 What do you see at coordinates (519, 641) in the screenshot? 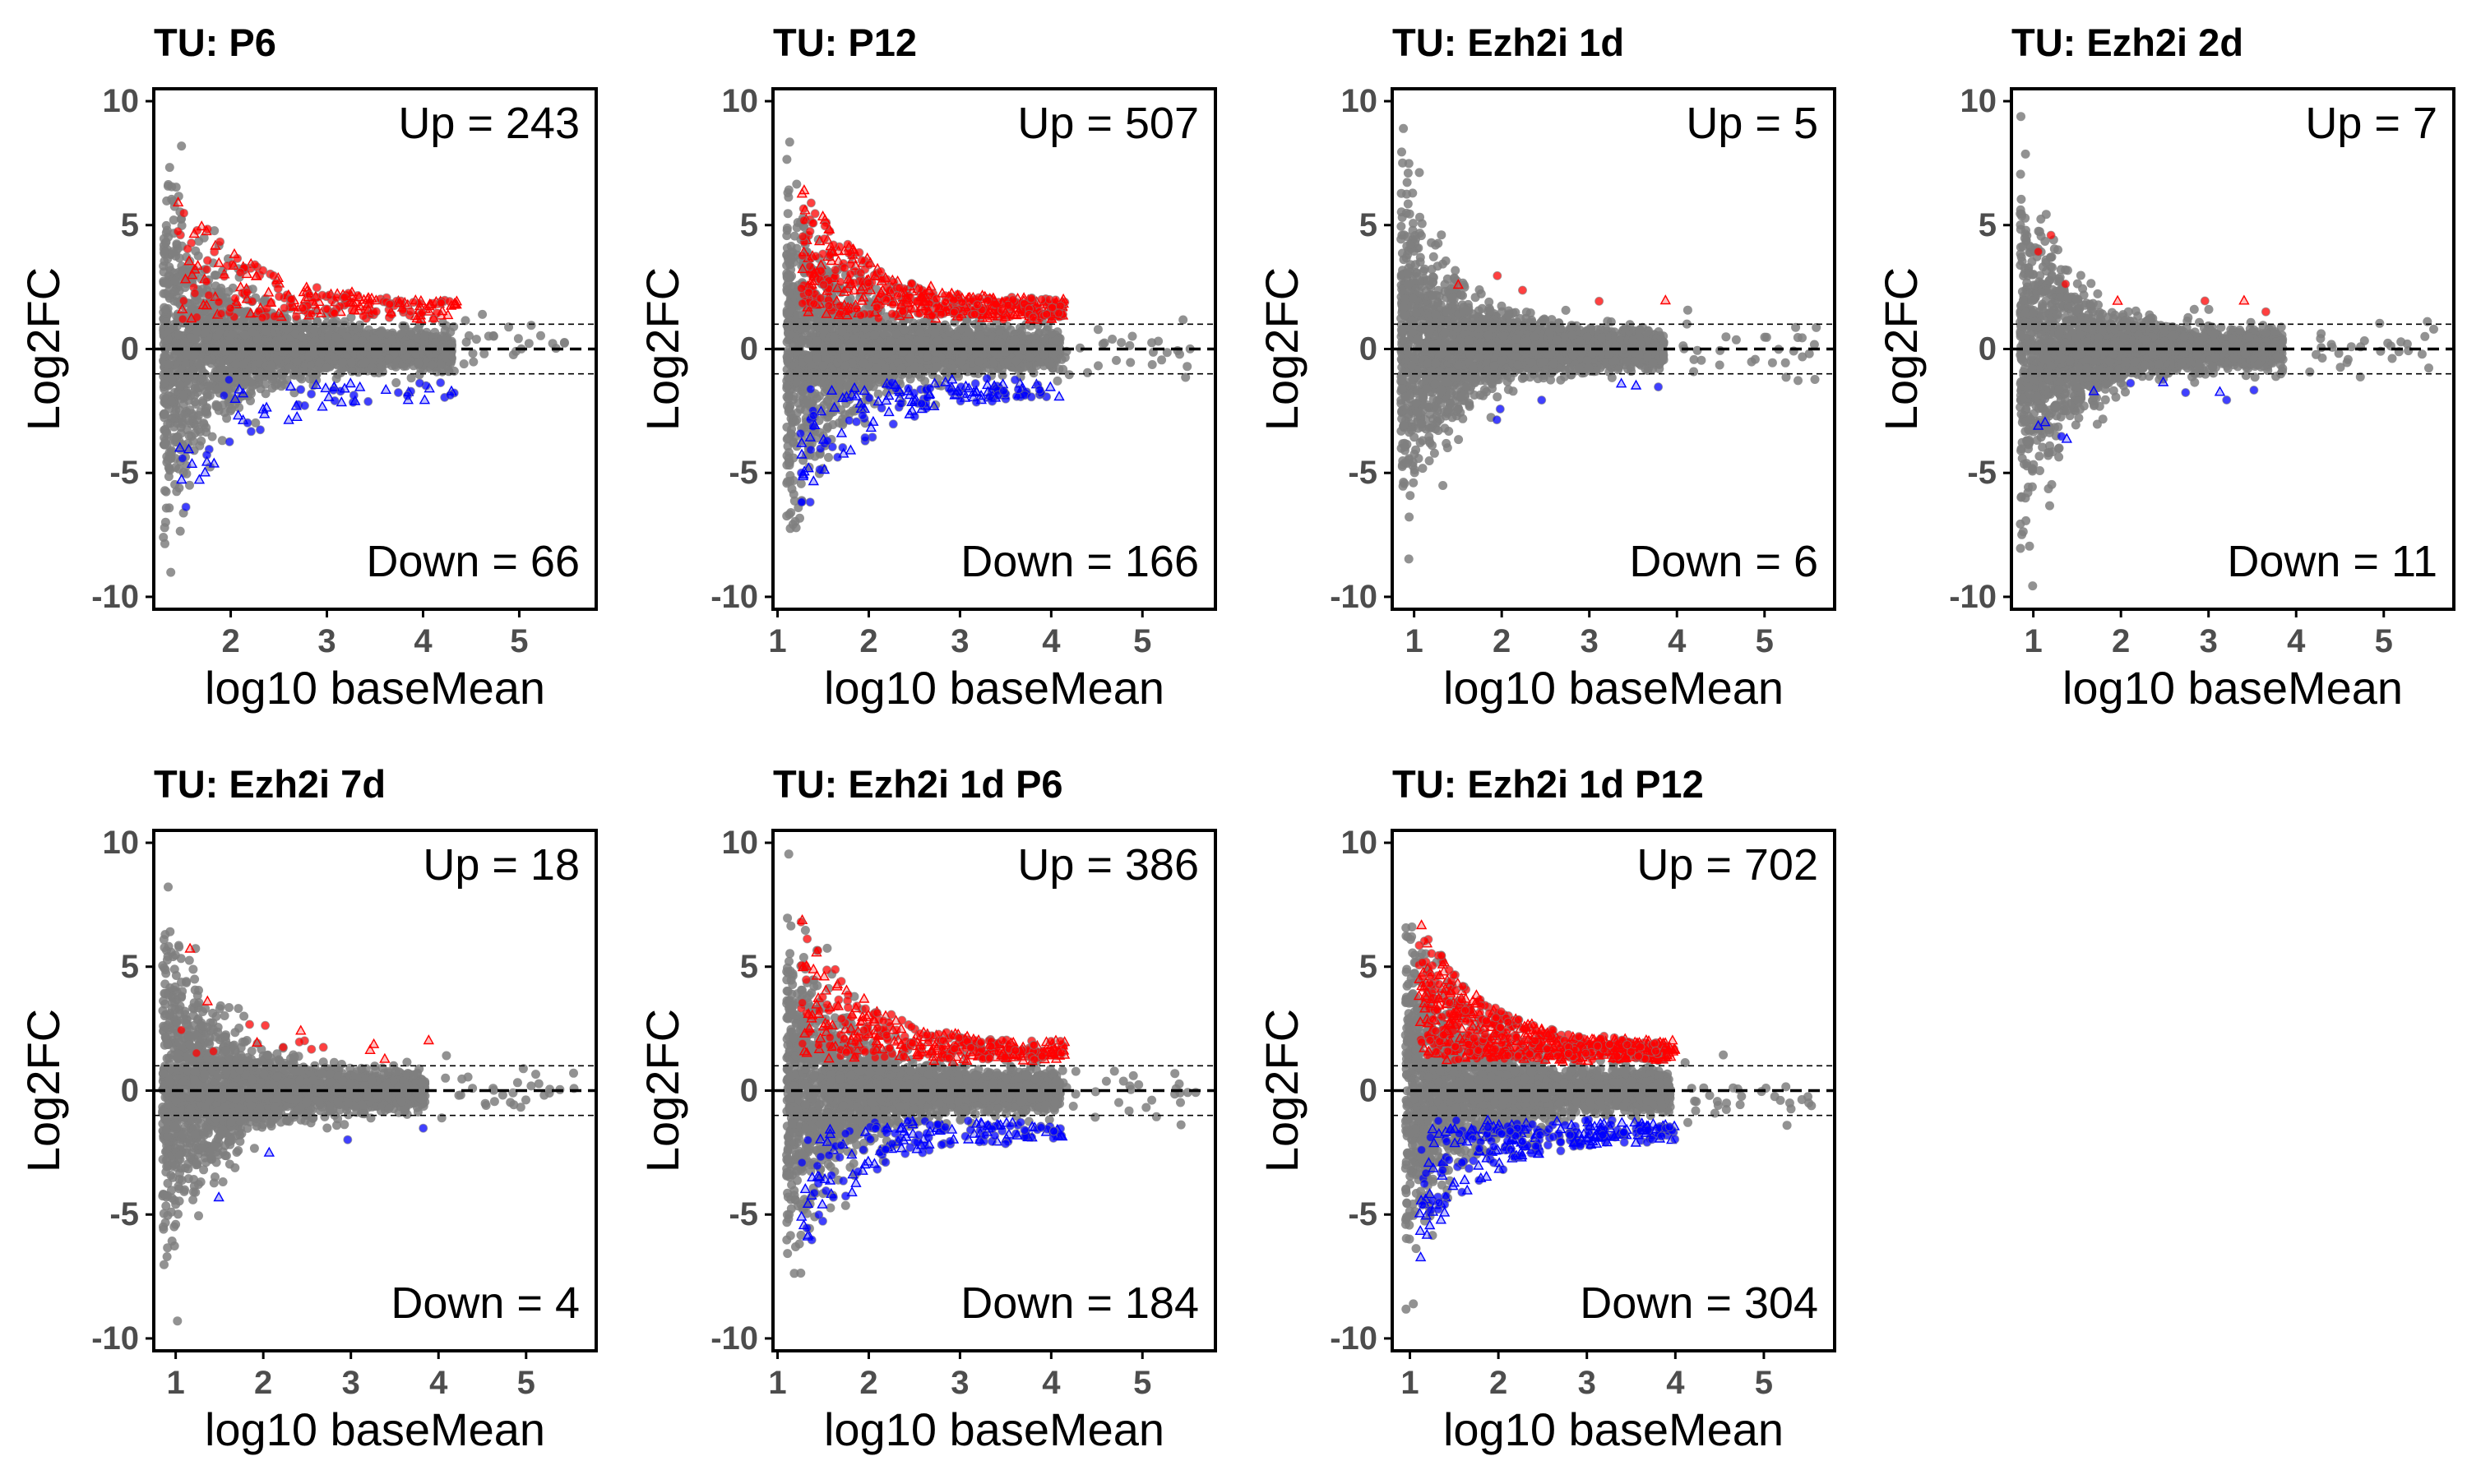
I see `x-tick-label: 5` at bounding box center [519, 641].